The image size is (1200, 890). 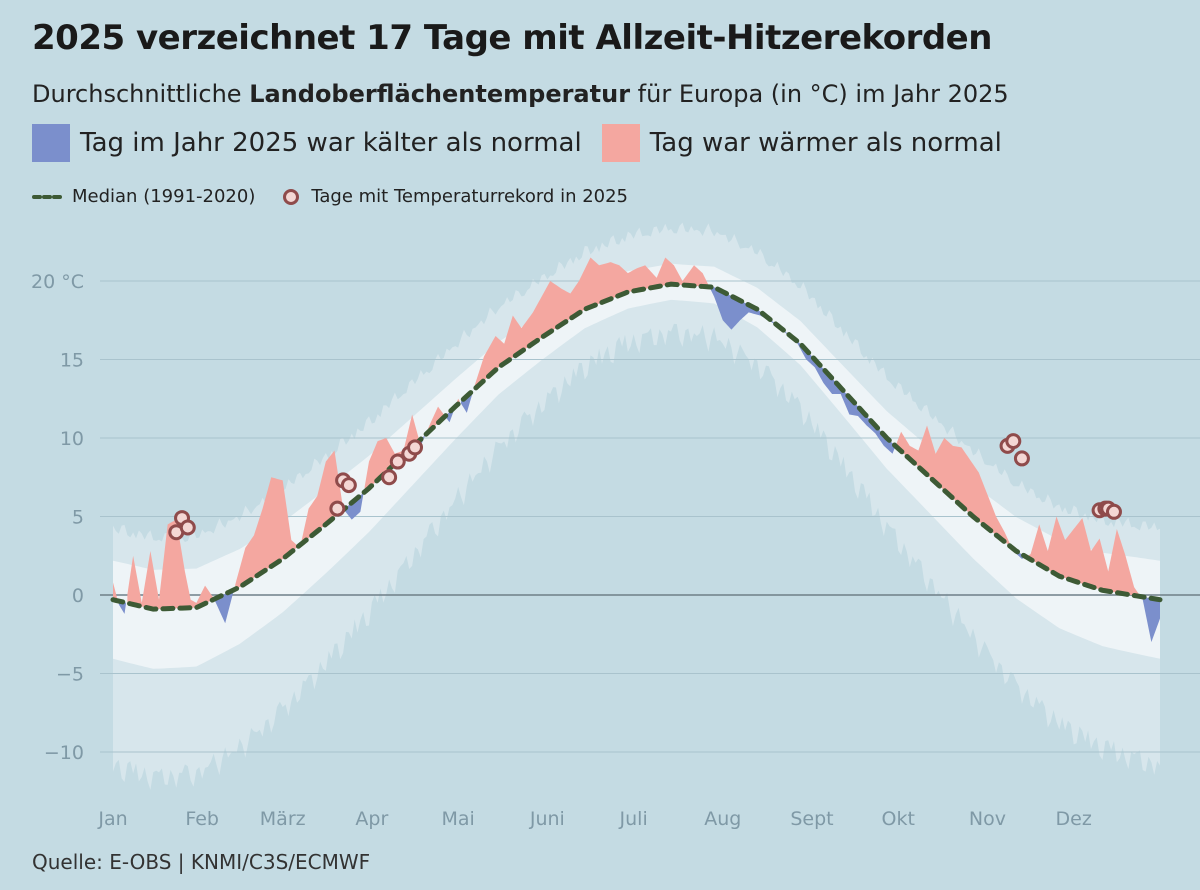 I want to click on colder-swatch, so click(x=51, y=143).